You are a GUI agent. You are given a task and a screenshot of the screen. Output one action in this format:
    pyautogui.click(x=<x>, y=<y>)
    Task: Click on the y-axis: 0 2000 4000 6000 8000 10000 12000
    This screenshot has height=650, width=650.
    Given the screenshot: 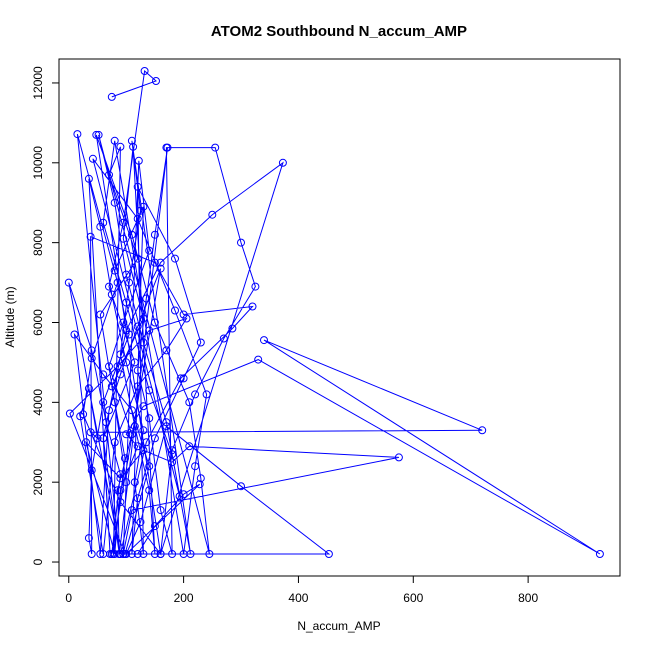 What is the action you would take?
    pyautogui.click(x=45, y=315)
    